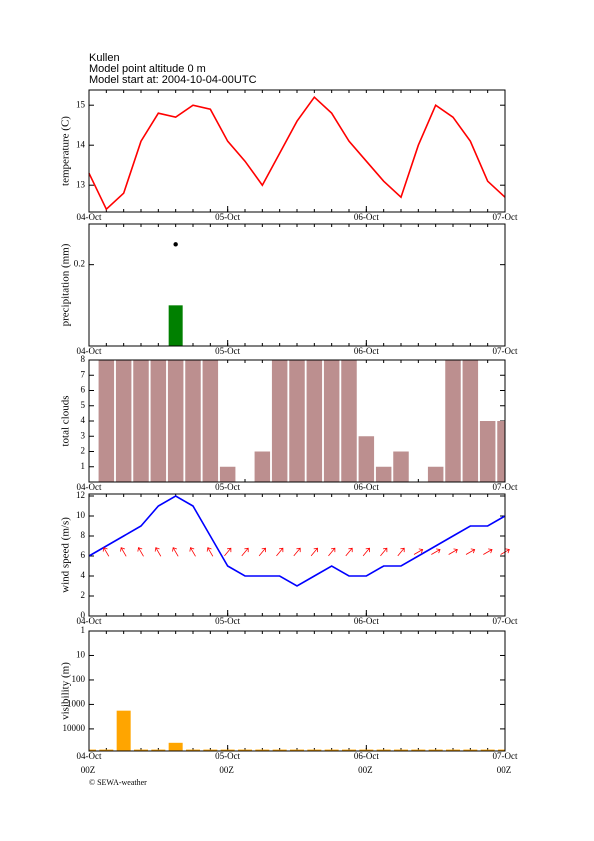 The width and height of the screenshot is (594, 841). I want to click on y-axis-label: temperature (C), so click(66, 151).